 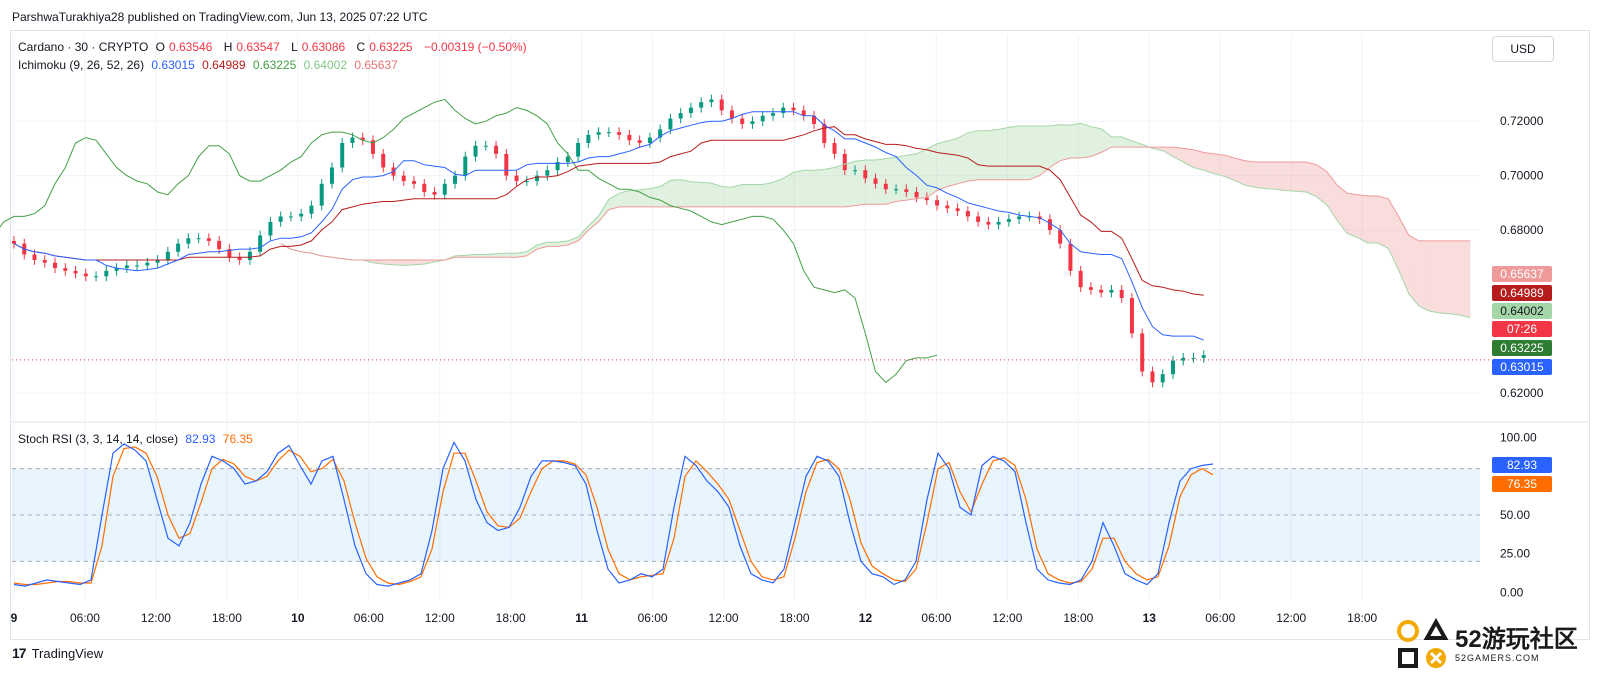 I want to click on time-axis-tick: 06:00, so click(x=936, y=618).